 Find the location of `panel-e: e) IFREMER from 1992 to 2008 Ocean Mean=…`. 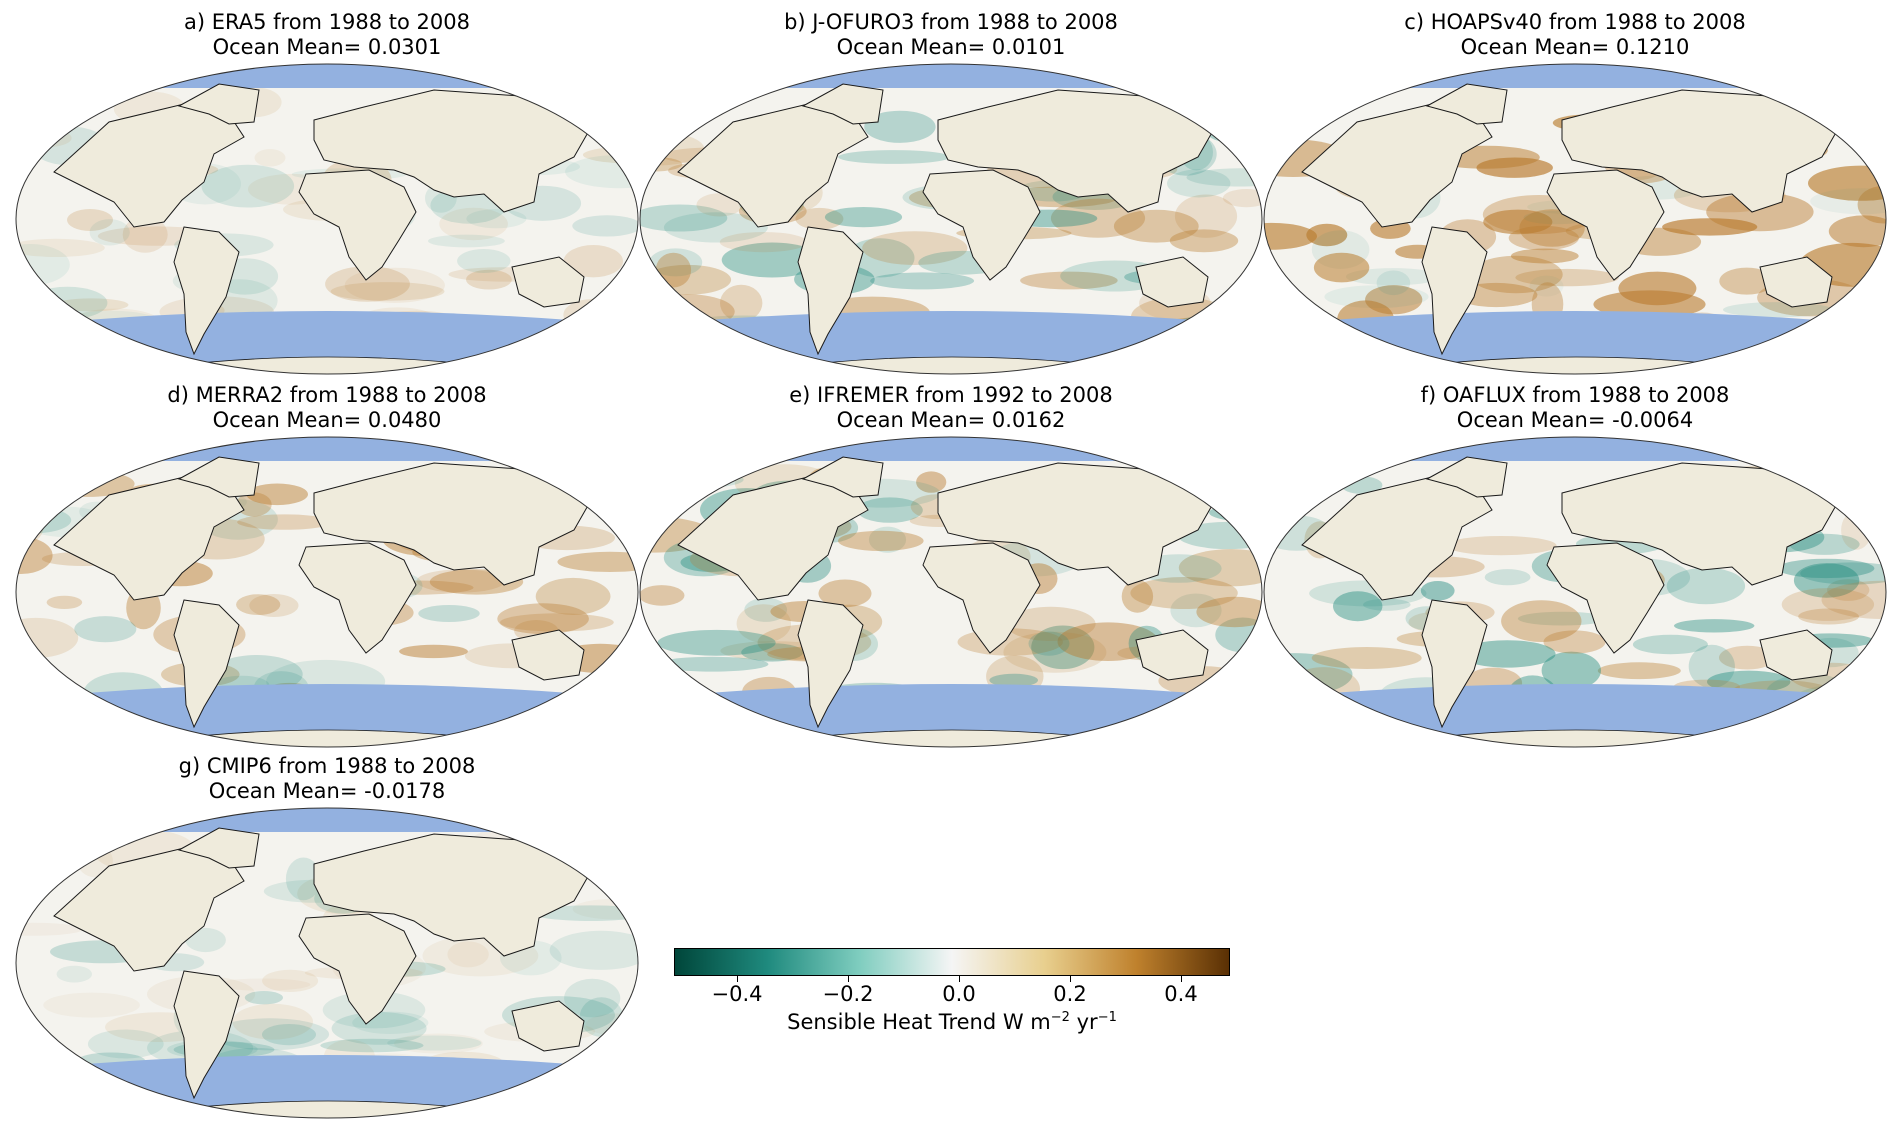

panel-e: e) IFREMER from 1992 to 2008 Ocean Mean=… is located at coordinates (951, 568).